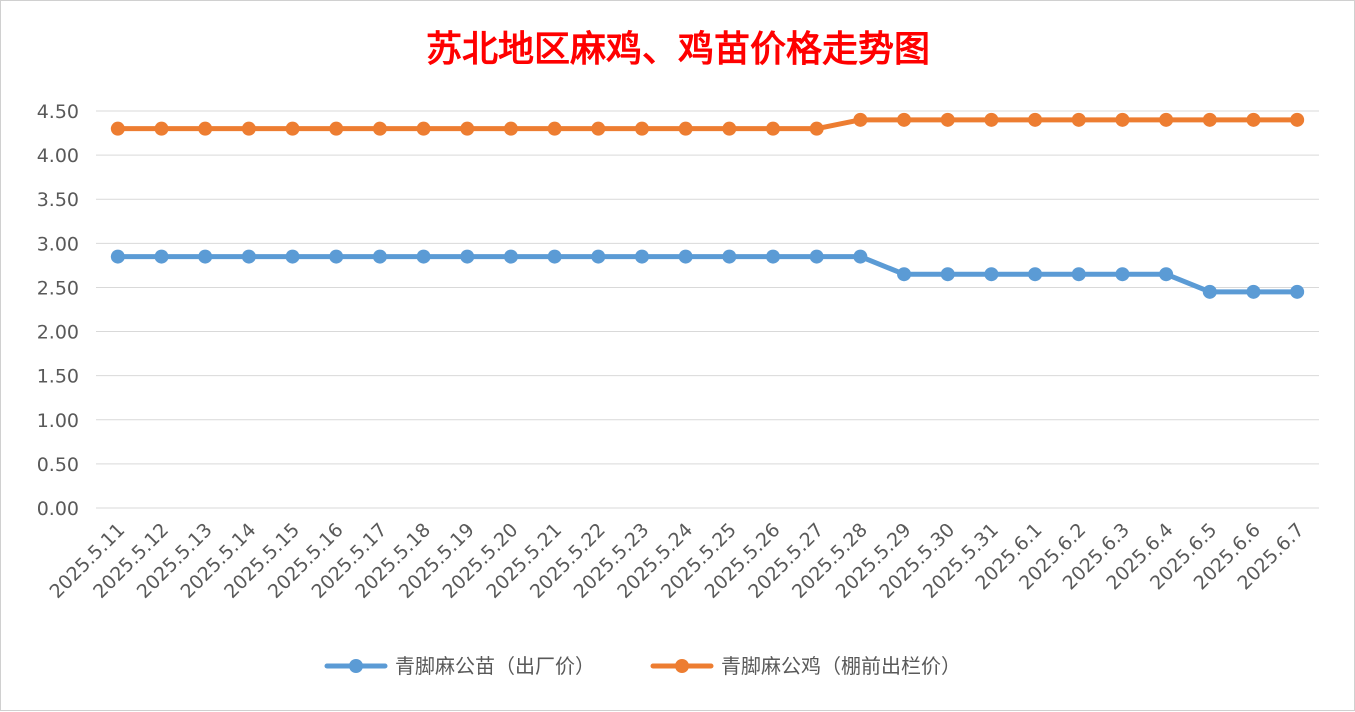 The height and width of the screenshot is (712, 1355). I want to click on legend-label: 青脚麻公鸡（棚前出栏价）, so click(841, 666).